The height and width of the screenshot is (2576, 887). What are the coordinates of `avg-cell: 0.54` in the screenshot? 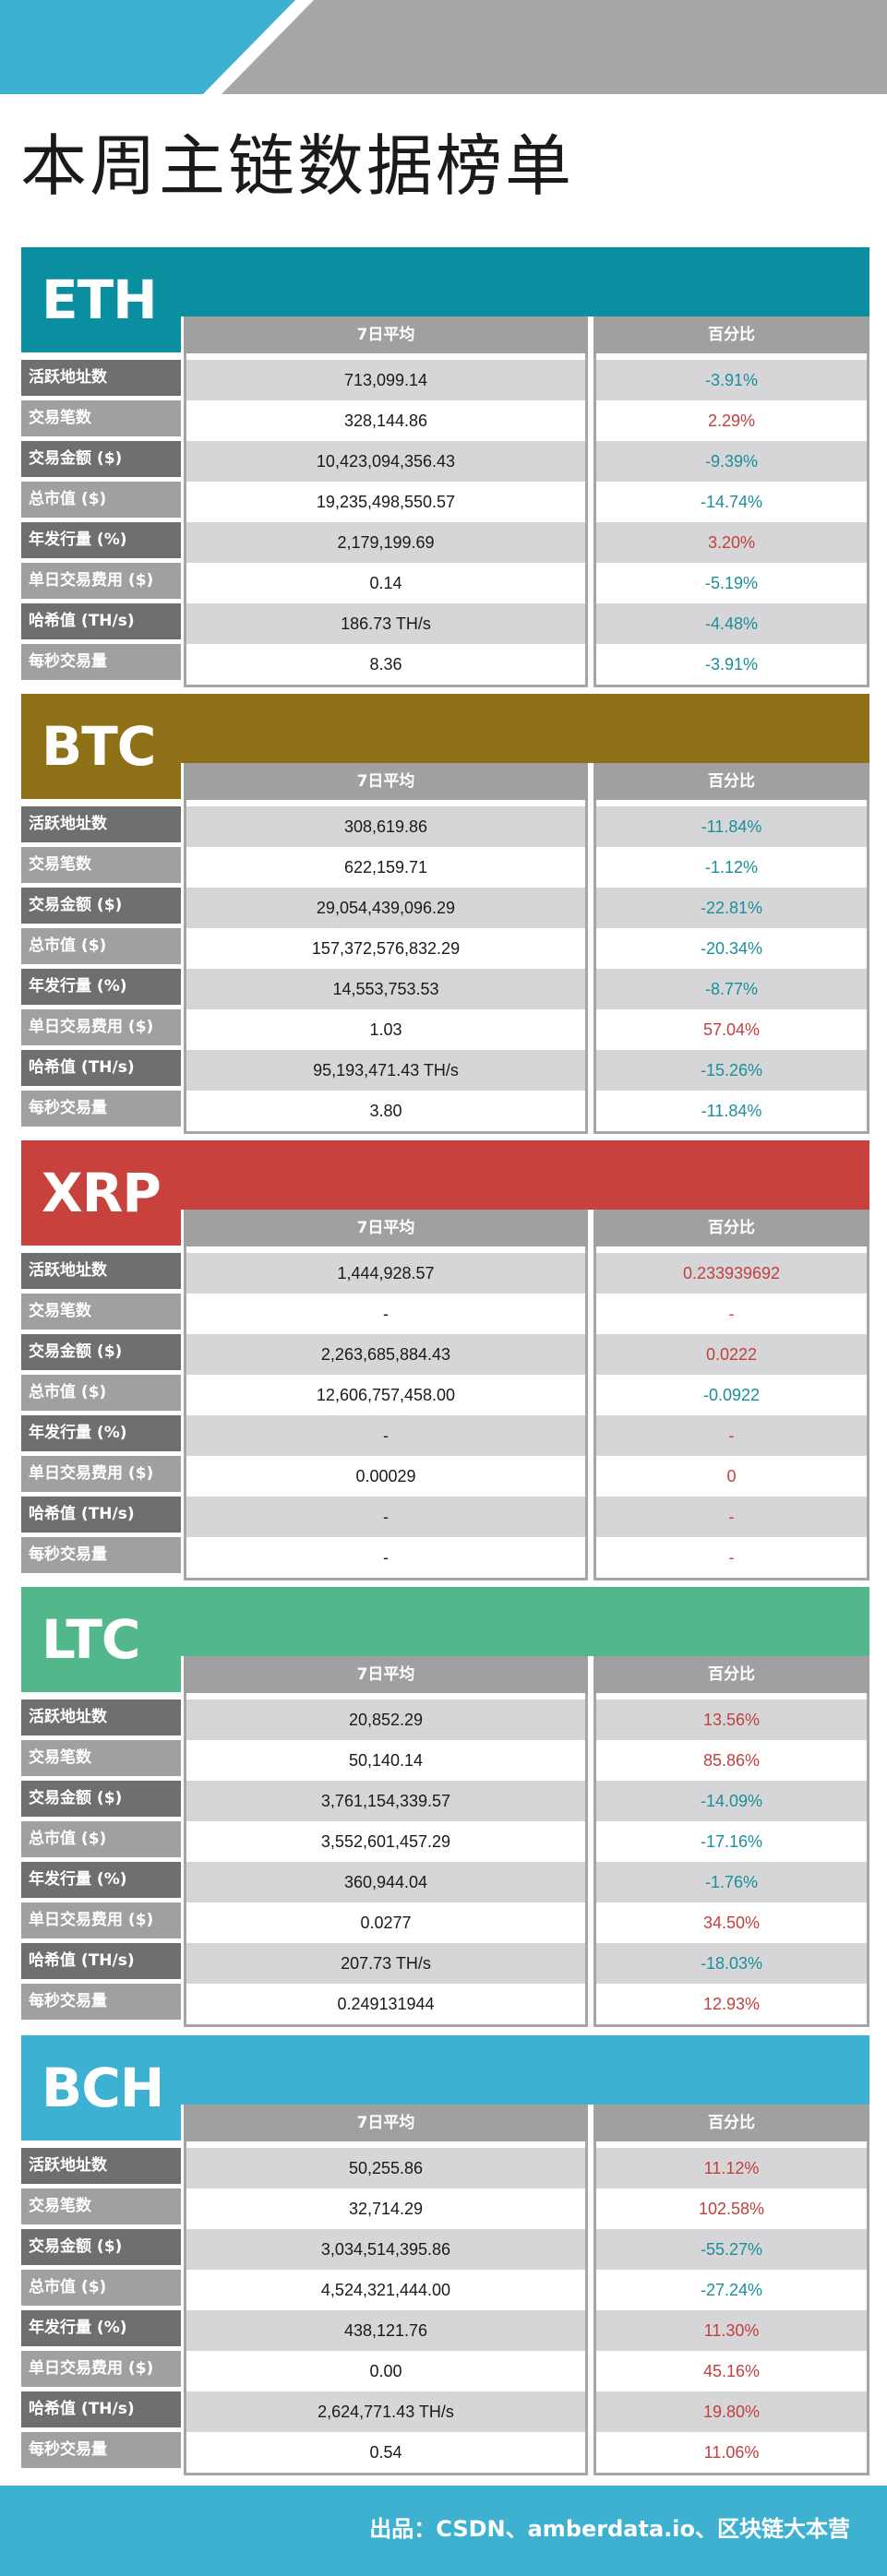 It's located at (385, 2452).